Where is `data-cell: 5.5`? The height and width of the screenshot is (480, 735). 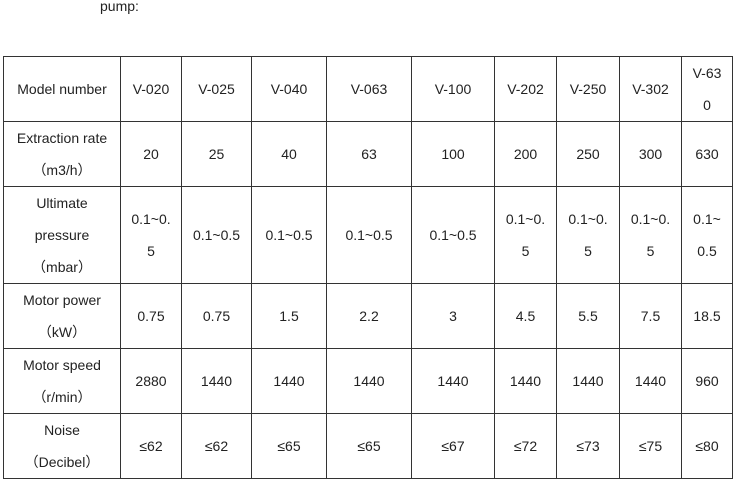 data-cell: 5.5 is located at coordinates (588, 316).